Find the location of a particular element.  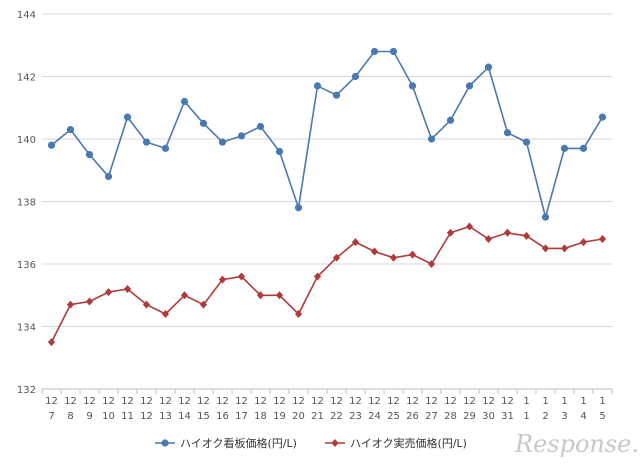

legend-label: ハイオク看板価格(円/L) is located at coordinates (238, 443).